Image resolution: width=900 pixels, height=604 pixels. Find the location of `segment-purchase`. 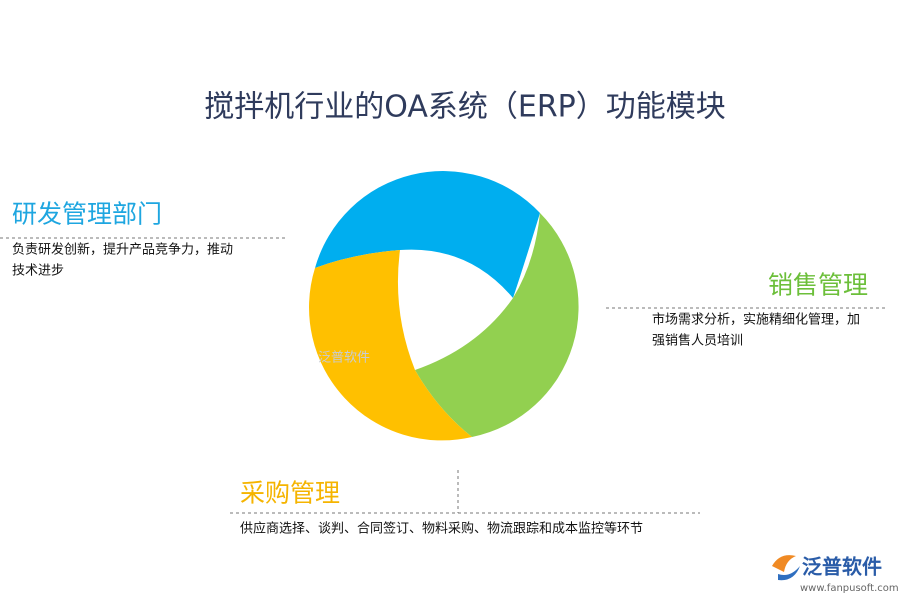

segment-purchase is located at coordinates (390, 345).